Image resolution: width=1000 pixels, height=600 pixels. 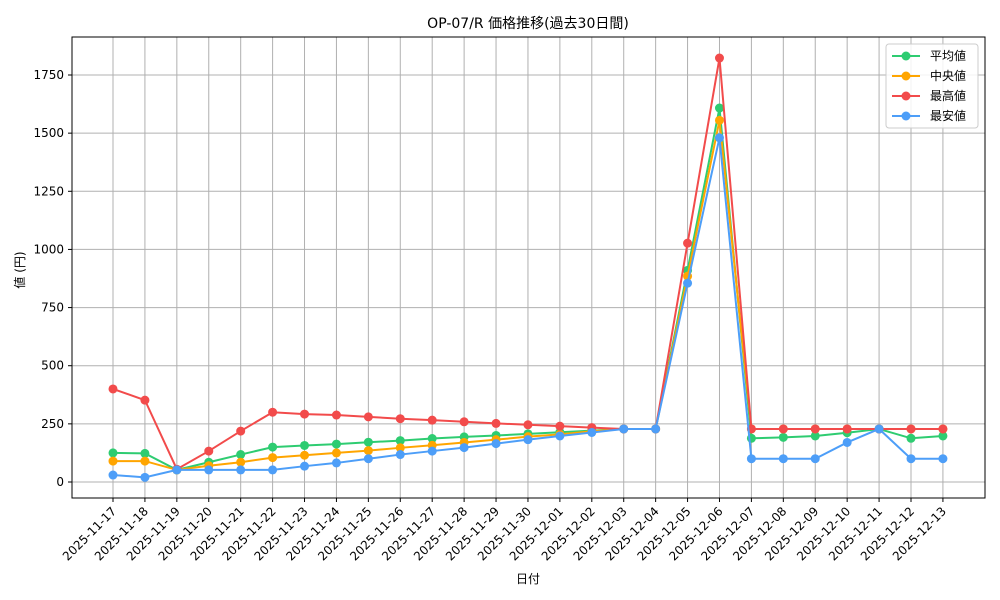 What do you see at coordinates (48, 133) in the screenshot?
I see `y-tick-label: 1500` at bounding box center [48, 133].